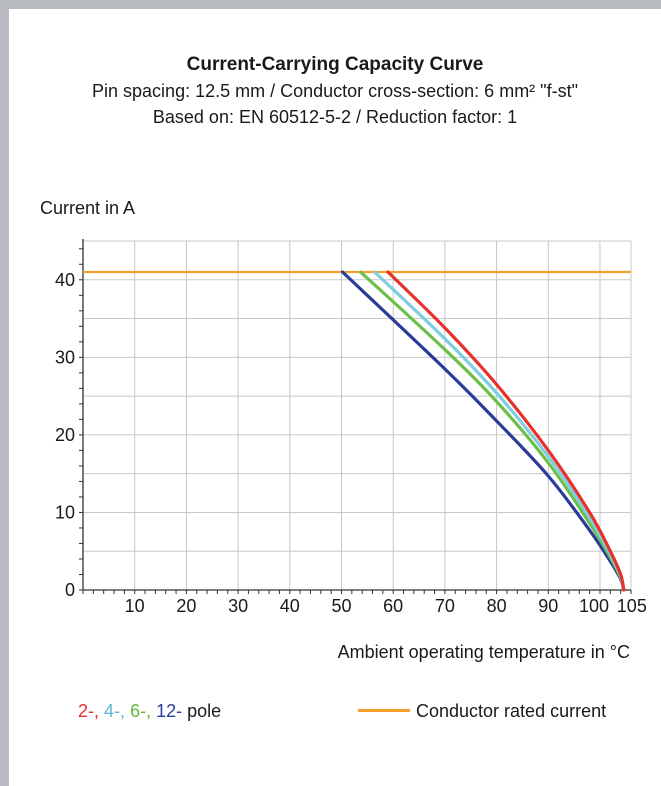  I want to click on legend-sep-1: ,, so click(125, 711).